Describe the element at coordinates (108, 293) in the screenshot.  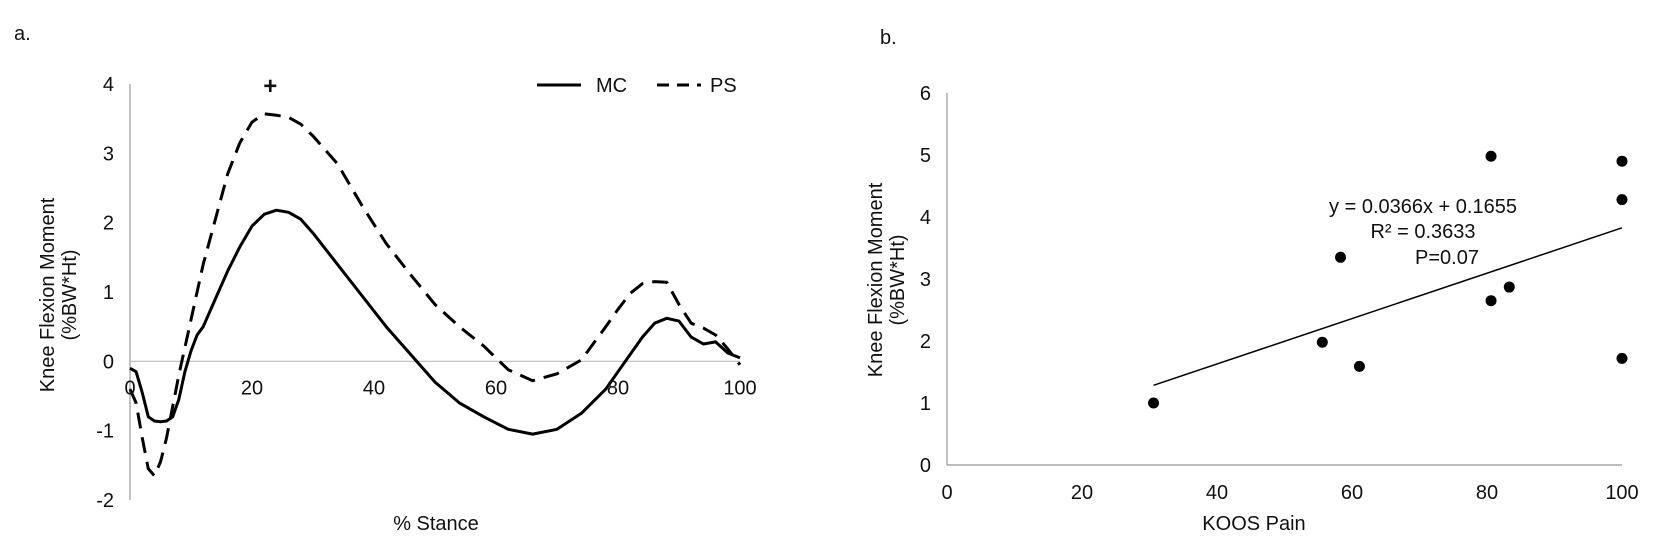
I see `chart-a-y-tick-label: 1` at that location.